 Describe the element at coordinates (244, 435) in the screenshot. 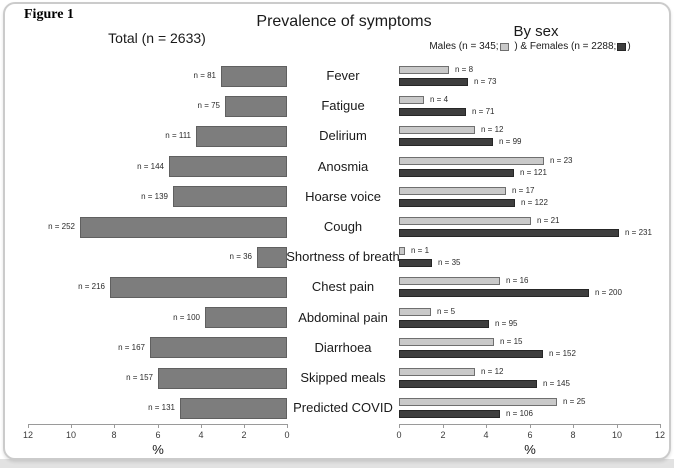

I see `left-axis-tick-label: 2` at that location.